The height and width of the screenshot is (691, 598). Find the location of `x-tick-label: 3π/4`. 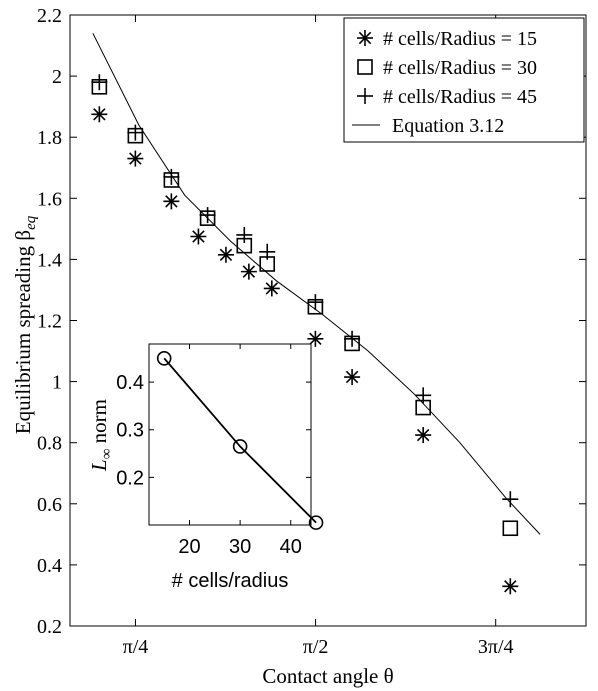

x-tick-label: 3π/4 is located at coordinates (496, 647).